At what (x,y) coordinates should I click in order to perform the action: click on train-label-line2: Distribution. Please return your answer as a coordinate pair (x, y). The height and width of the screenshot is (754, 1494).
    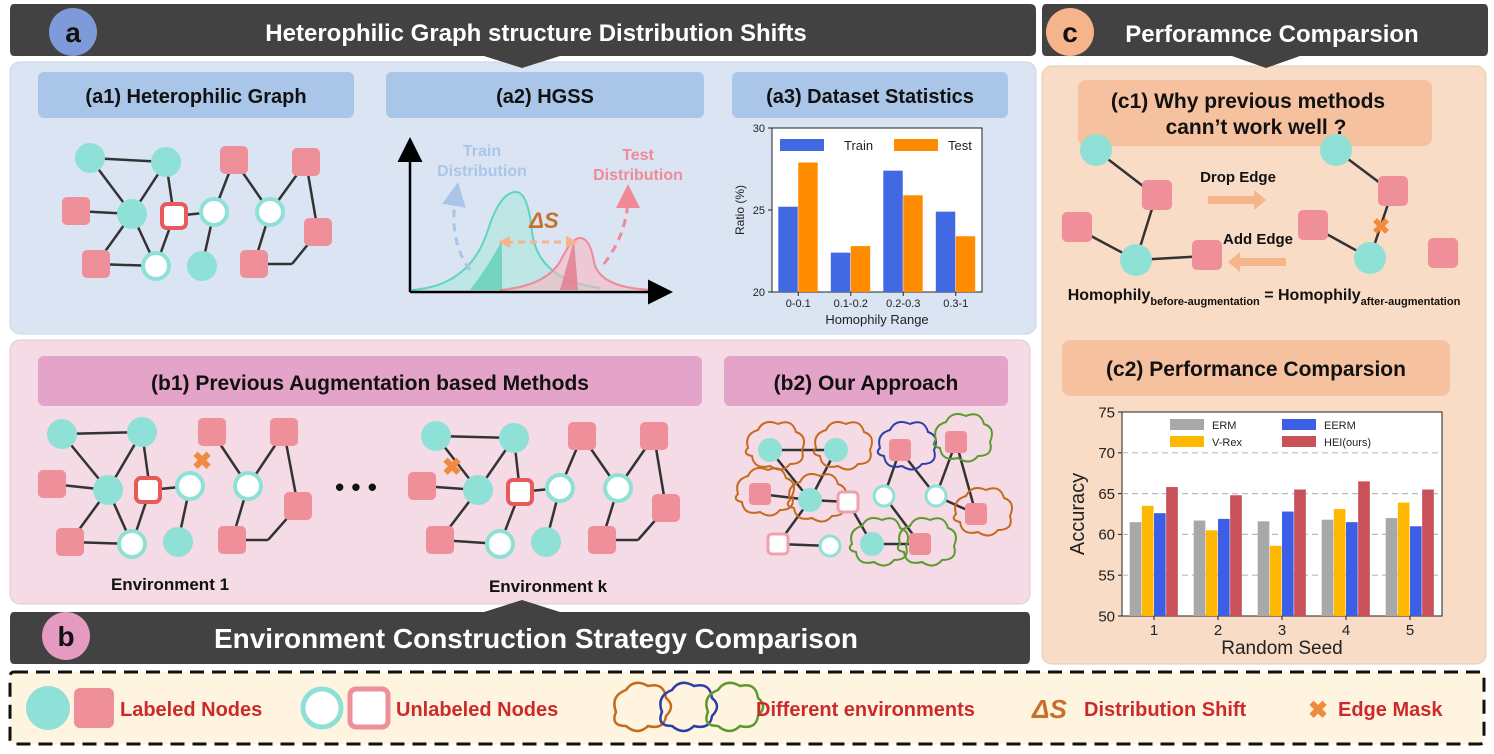
    Looking at the image, I should click on (482, 171).